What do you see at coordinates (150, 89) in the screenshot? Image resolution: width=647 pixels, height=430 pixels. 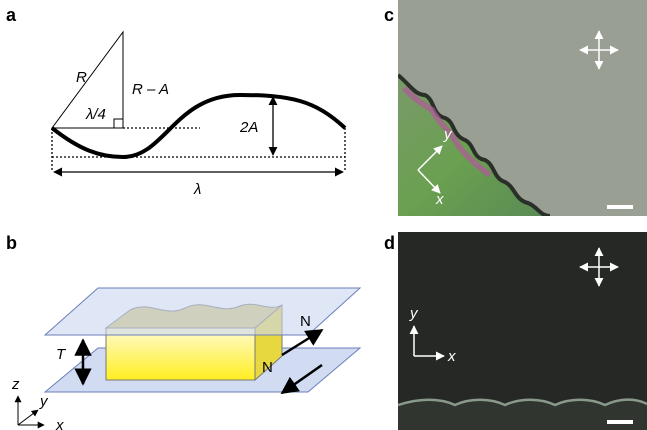 I see `label-r-minus-a: R – A` at bounding box center [150, 89].